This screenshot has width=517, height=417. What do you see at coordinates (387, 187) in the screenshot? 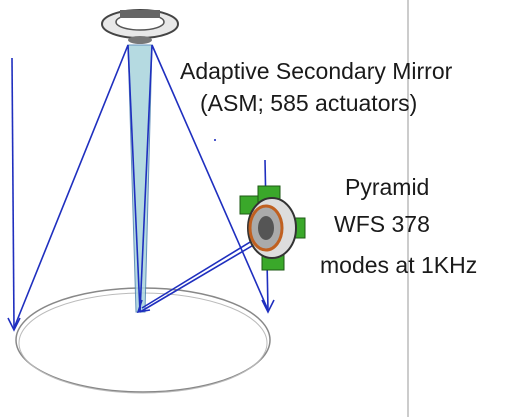
I see `wfs-line1: Pyramid` at bounding box center [387, 187].